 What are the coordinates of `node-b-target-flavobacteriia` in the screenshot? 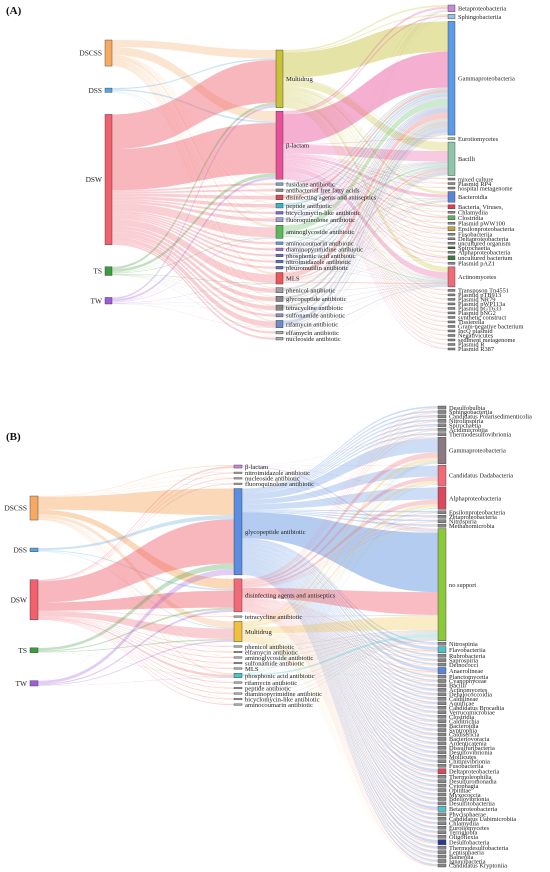 It's located at (442, 649).